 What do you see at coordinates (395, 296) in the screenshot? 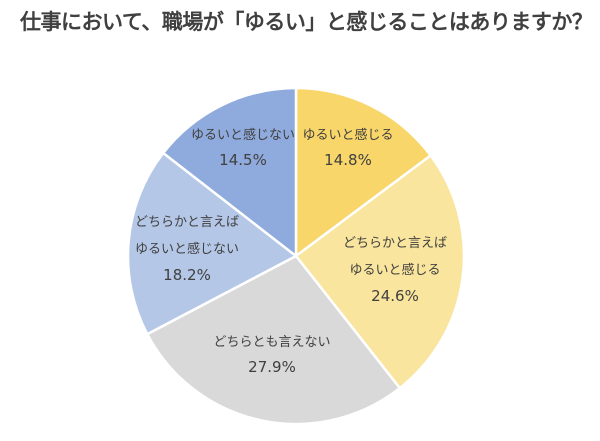
I see `slice-value-label: 24.6%` at bounding box center [395, 296].